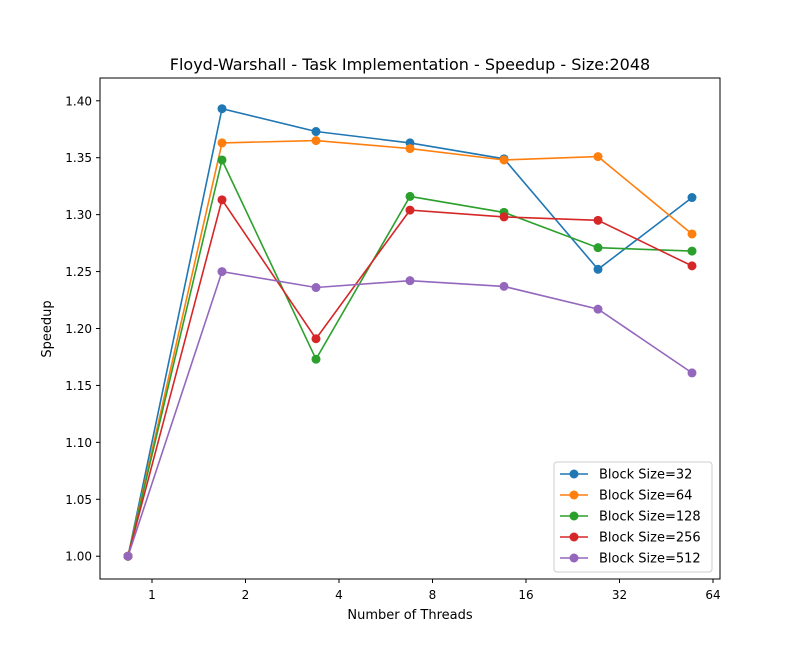  What do you see at coordinates (78, 557) in the screenshot?
I see `y-tick-label: 1.00` at bounding box center [78, 557].